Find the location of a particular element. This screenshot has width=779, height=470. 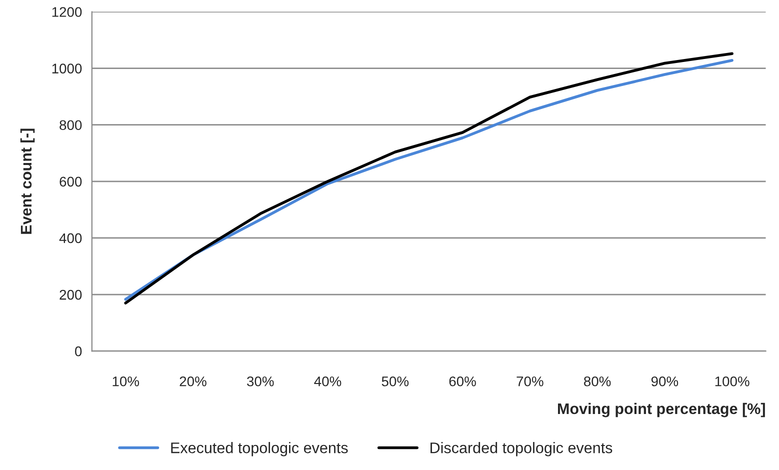

y-tick-label: 600 is located at coordinates (71, 181).